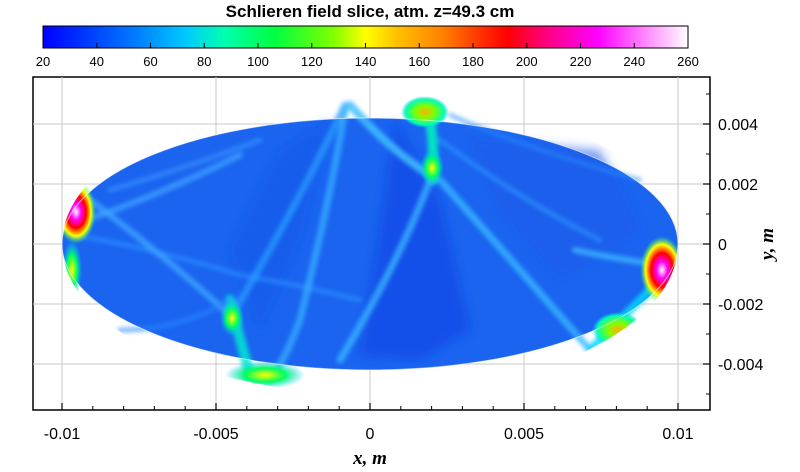 The image size is (800, 472). What do you see at coordinates (767, 245) in the screenshot?
I see `y-axis-title: y, m` at bounding box center [767, 245].